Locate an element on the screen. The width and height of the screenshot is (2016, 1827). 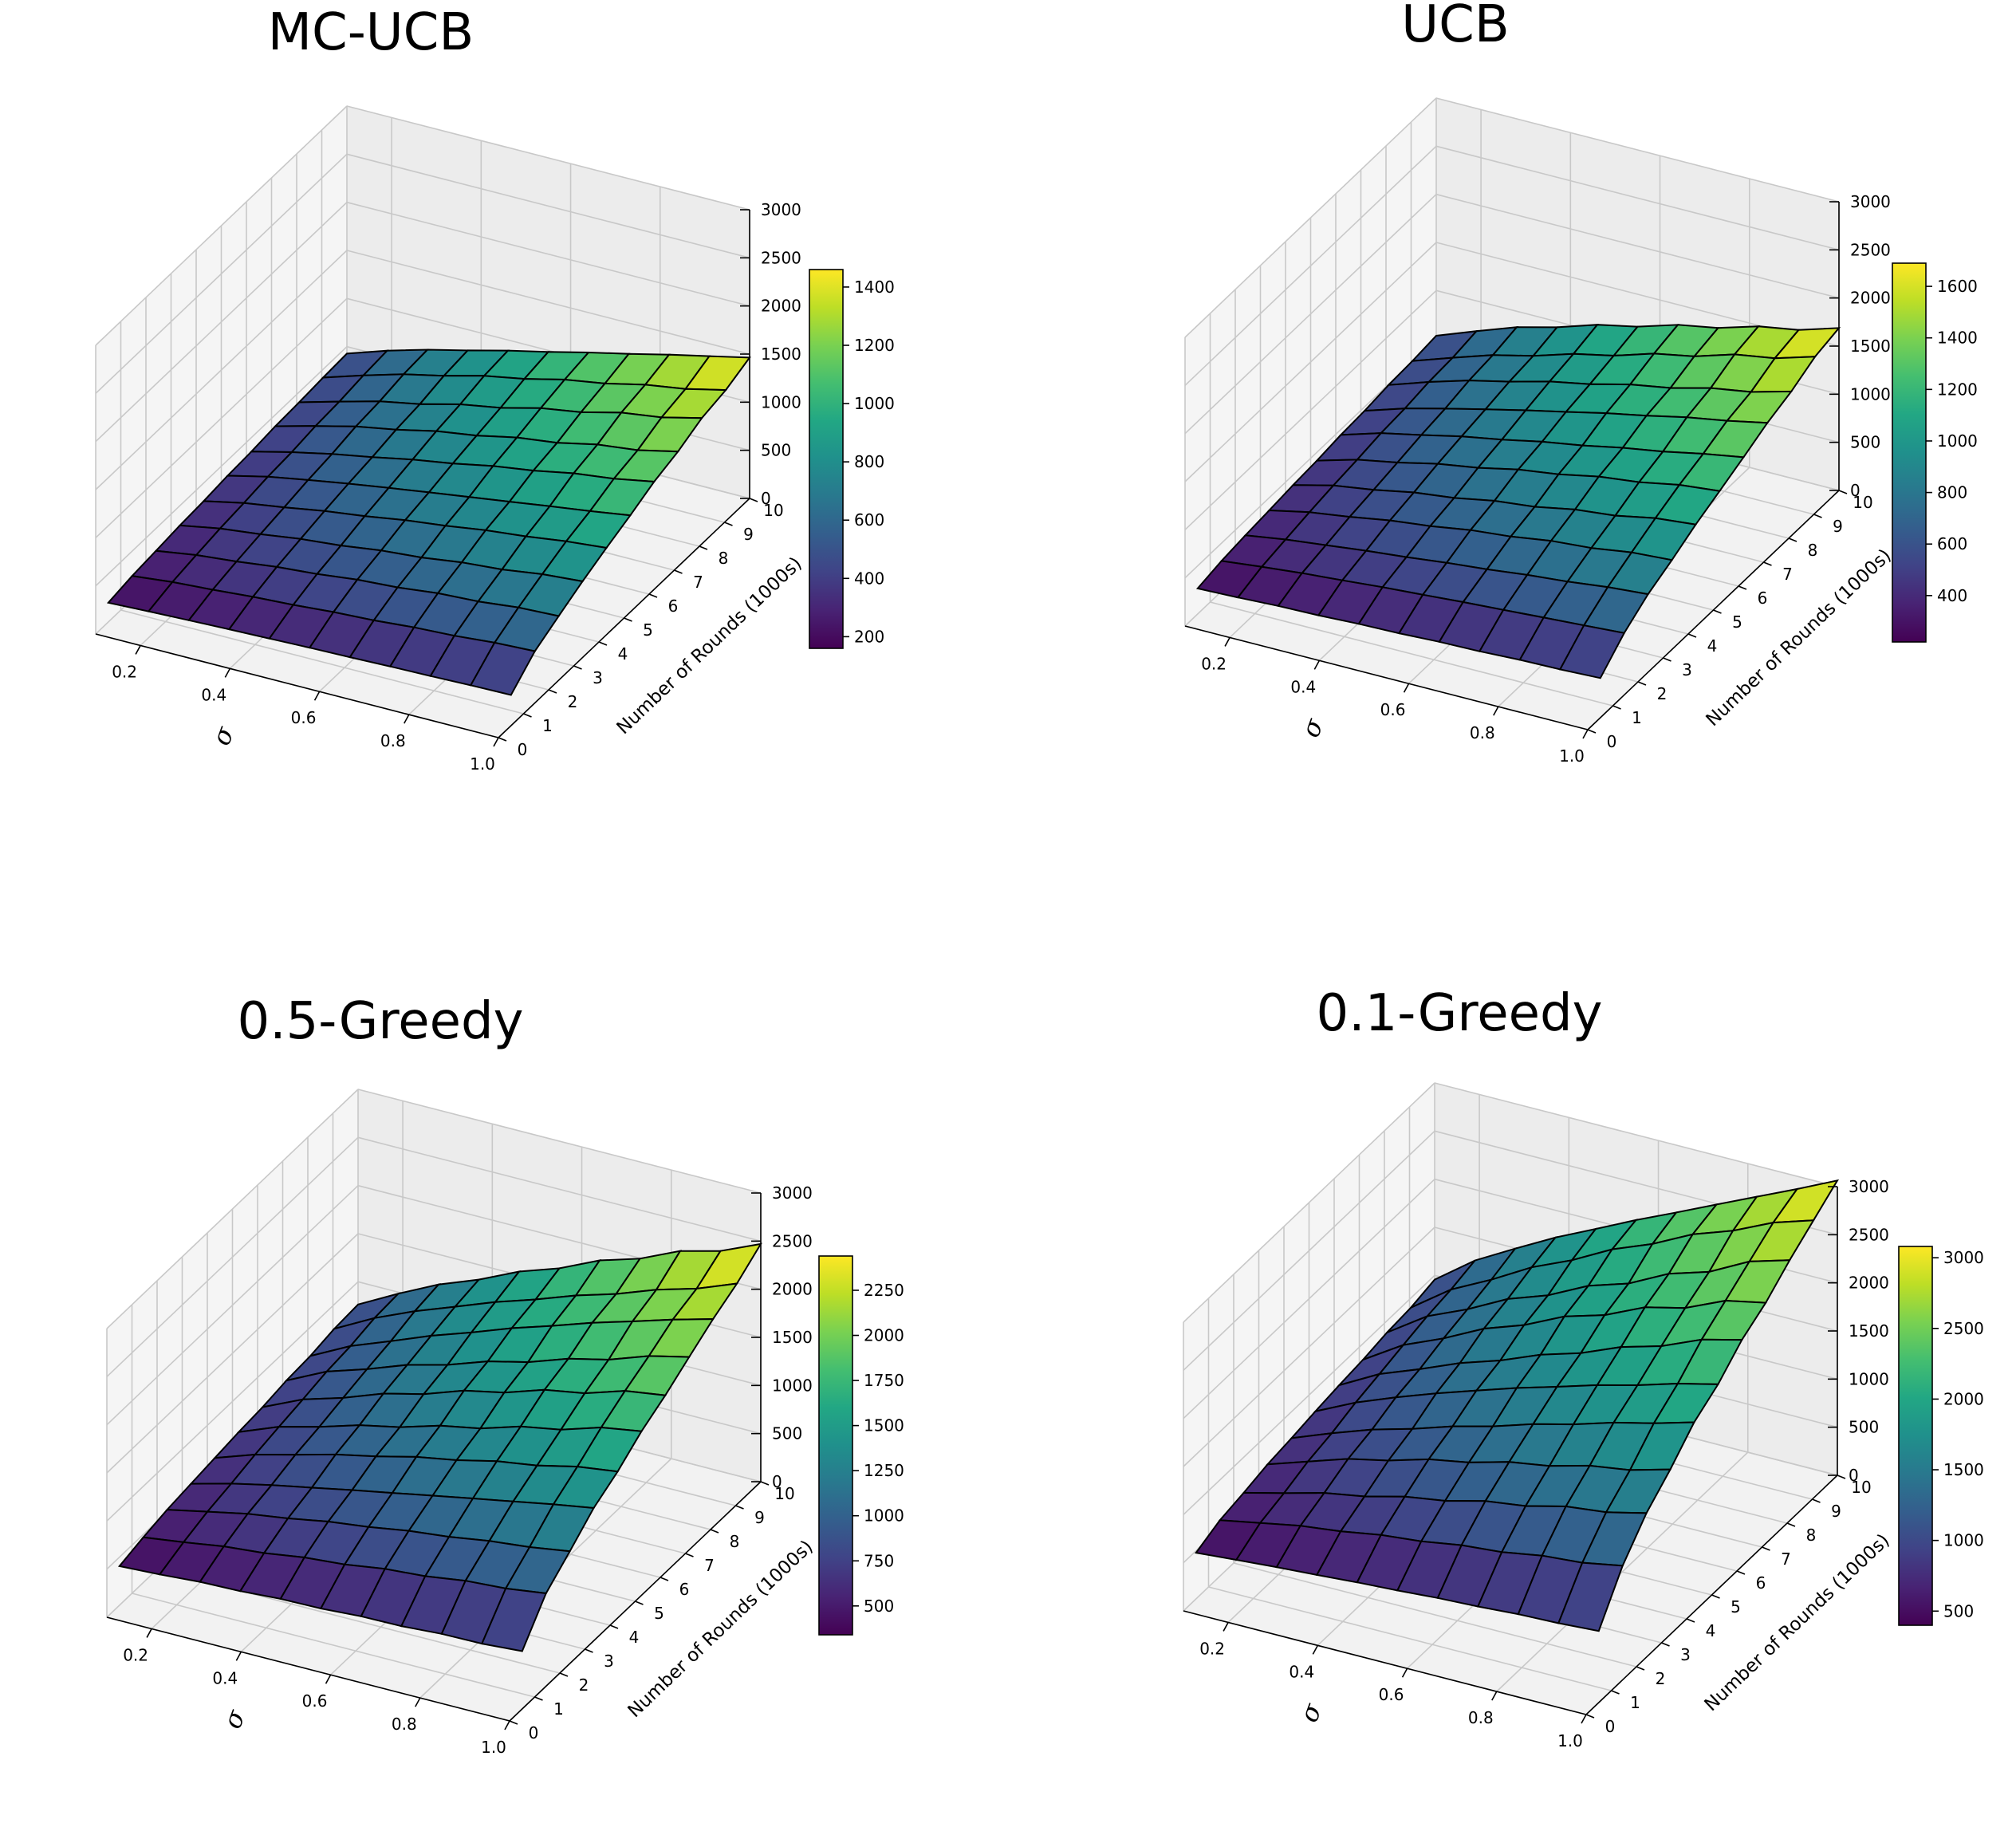
x-axis-line is located at coordinates (308, 1669).